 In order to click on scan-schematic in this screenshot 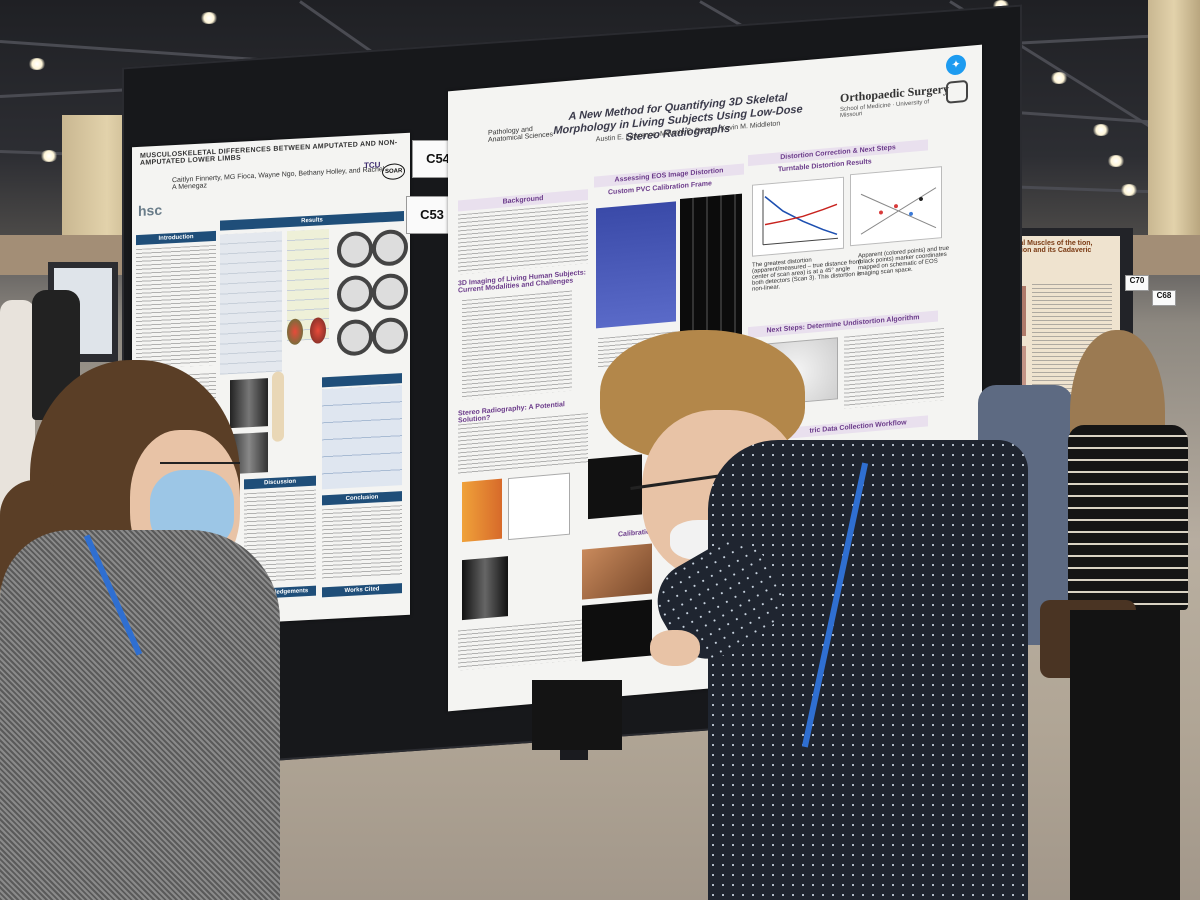, I will do `click(896, 206)`.